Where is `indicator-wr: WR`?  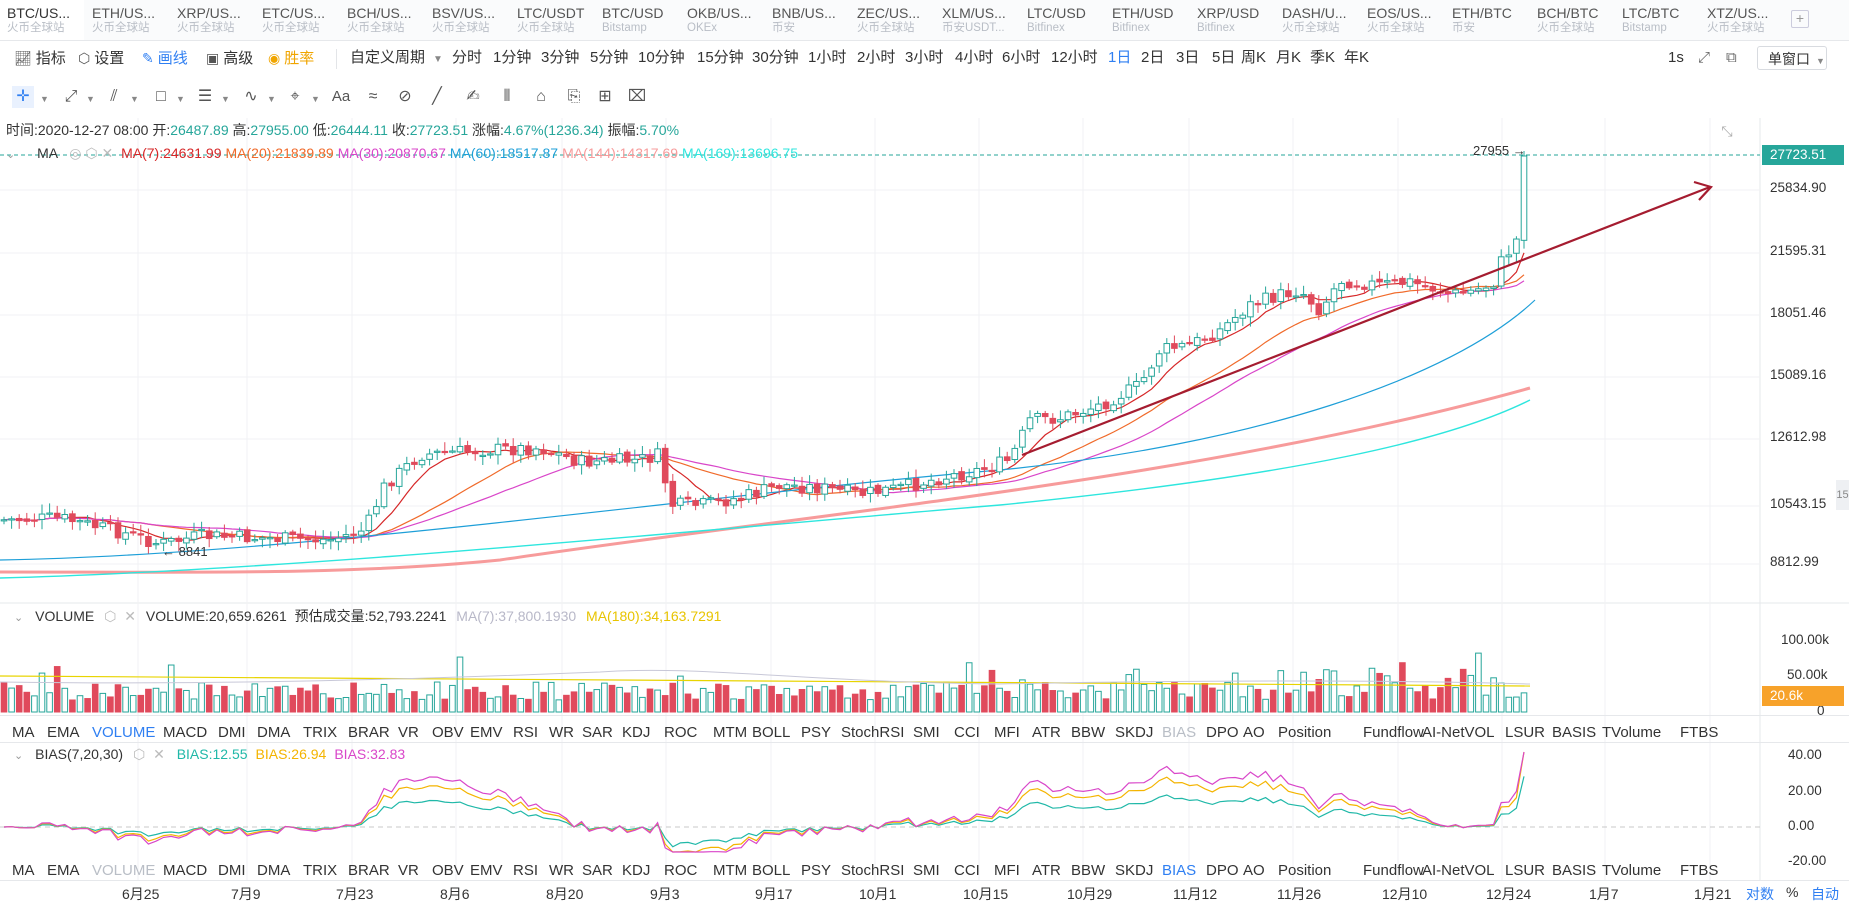
indicator-wr: WR is located at coordinates (561, 732).